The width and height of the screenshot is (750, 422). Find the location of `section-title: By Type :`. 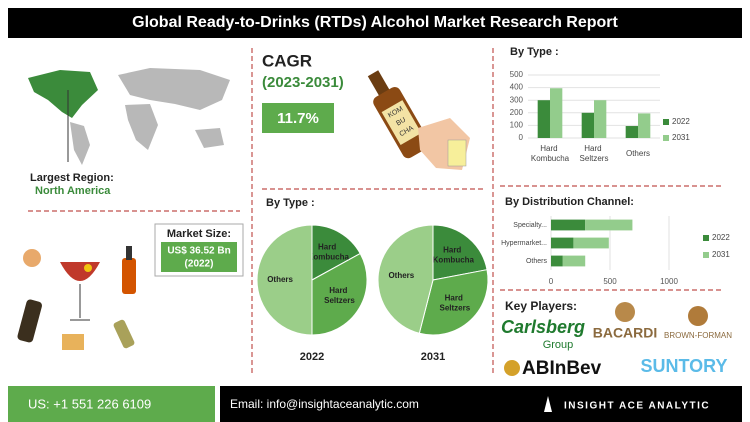

section-title: By Type : is located at coordinates (290, 203).